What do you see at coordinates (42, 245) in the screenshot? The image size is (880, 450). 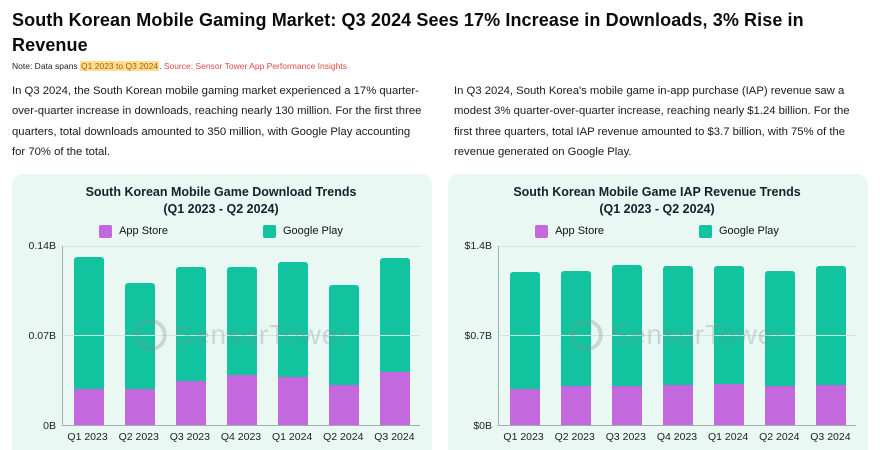 I see `y-tick: 0.14B` at bounding box center [42, 245].